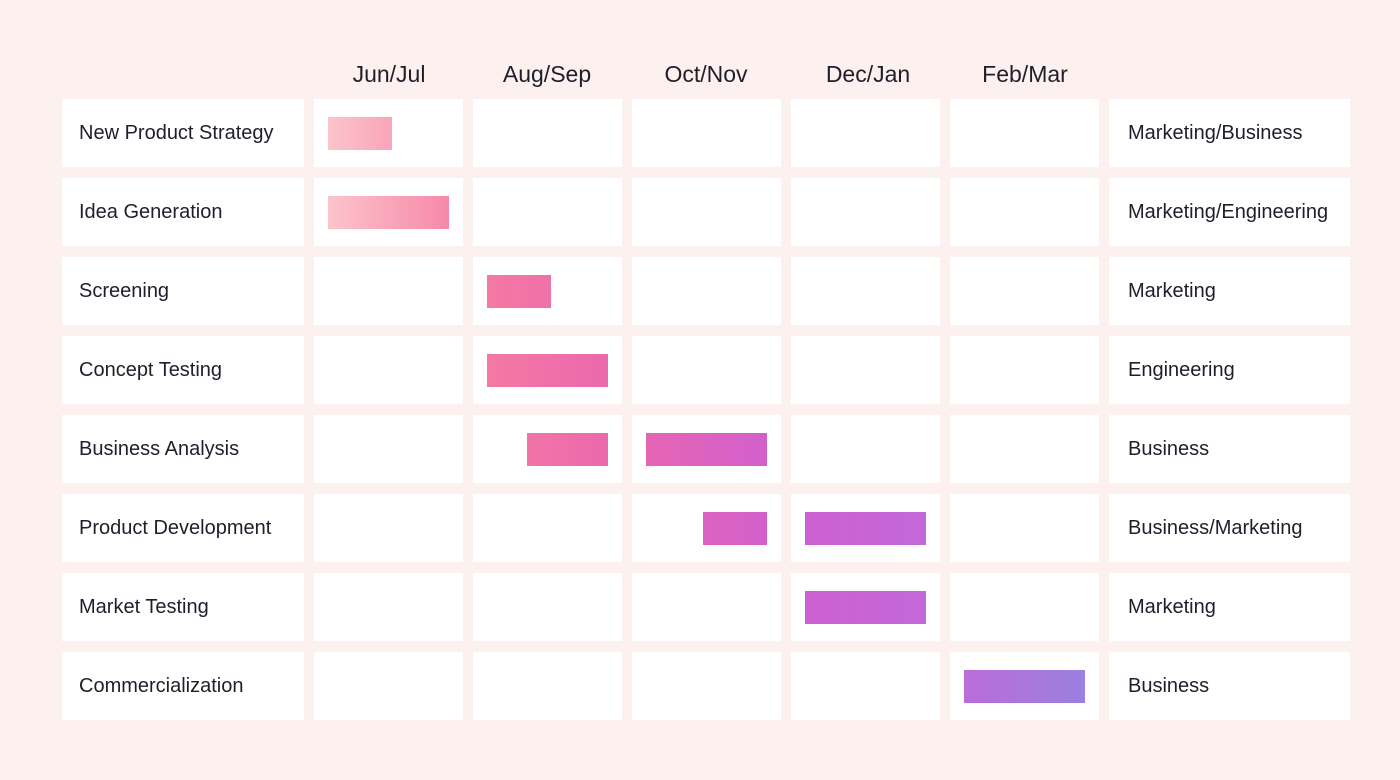 Image resolution: width=1400 pixels, height=780 pixels. What do you see at coordinates (1215, 527) in the screenshot?
I see `owner-label: Business/Marketing` at bounding box center [1215, 527].